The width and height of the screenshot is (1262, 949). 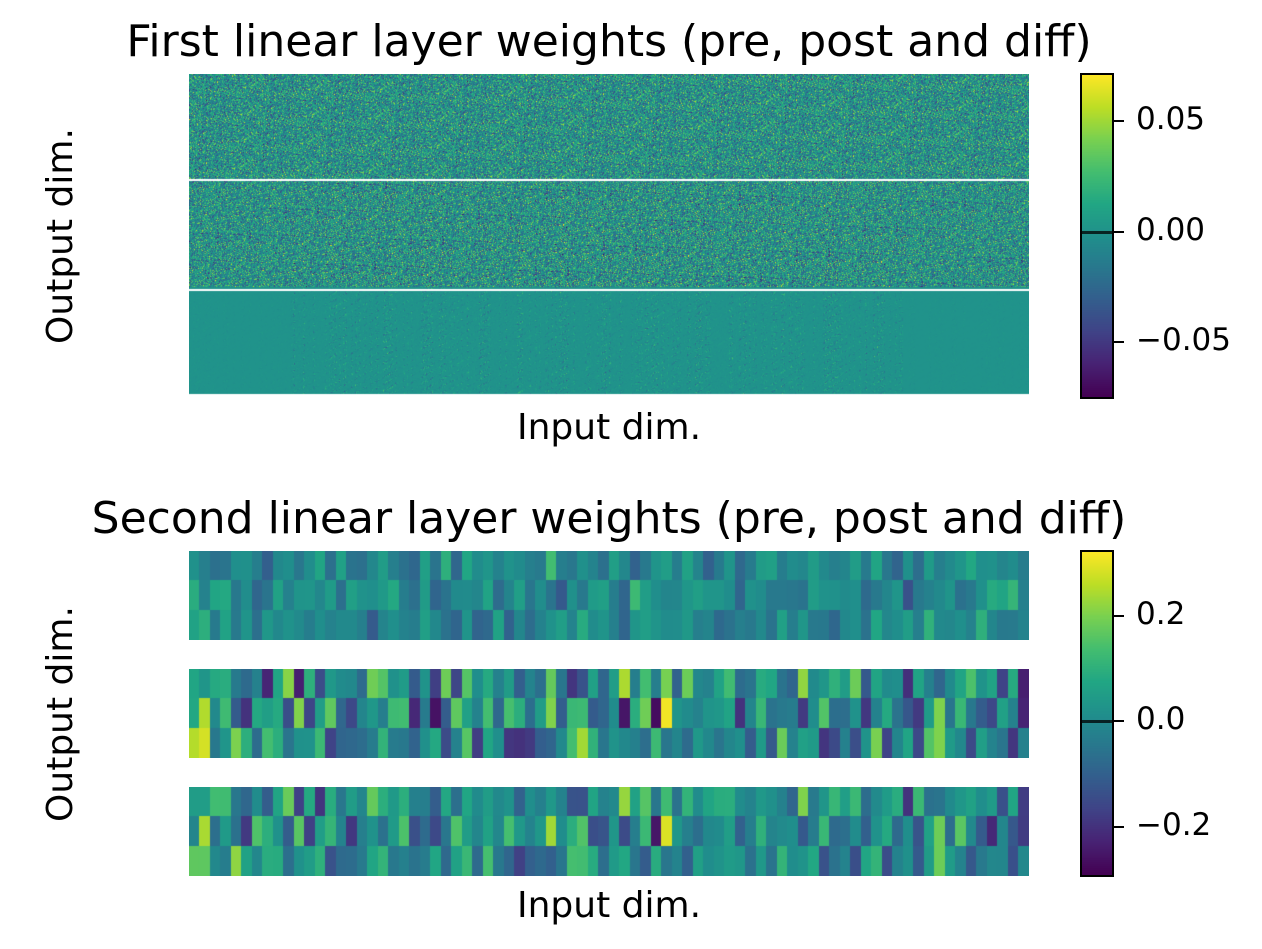 What do you see at coordinates (1097, 713) in the screenshot?
I see `chart2-colorbar` at bounding box center [1097, 713].